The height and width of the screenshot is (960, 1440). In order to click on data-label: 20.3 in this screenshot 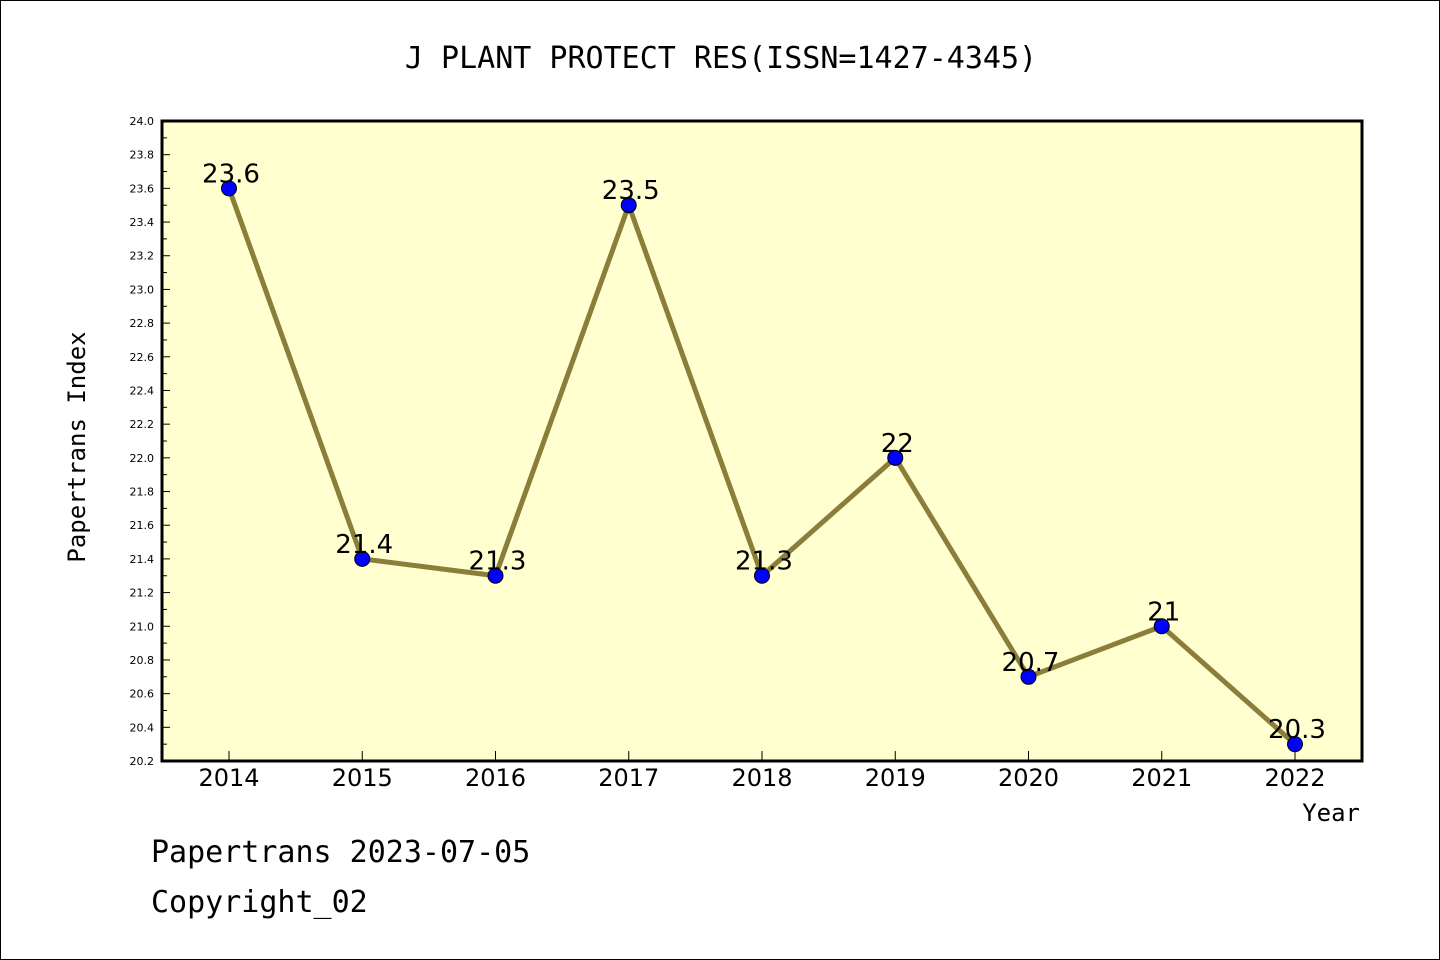, I will do `click(1297, 730)`.